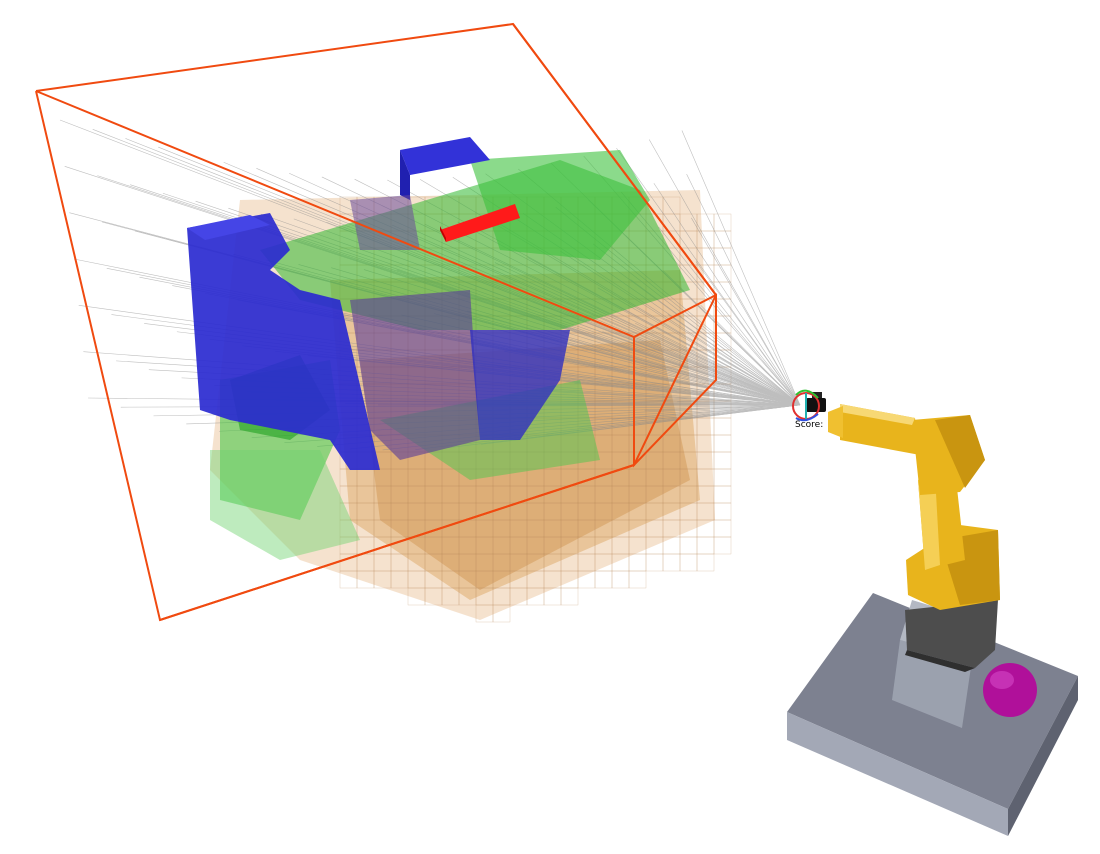 Image resolution: width=1100 pixels, height=854 pixels. Describe the element at coordinates (1010, 690) in the screenshot. I see `target-sphere` at that location.